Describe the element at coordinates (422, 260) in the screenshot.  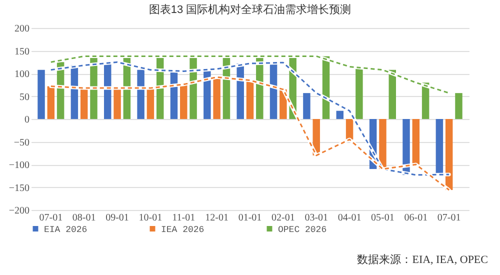
I see `source-note: 数据来源：EIA, IEA, OPEC` at that location.